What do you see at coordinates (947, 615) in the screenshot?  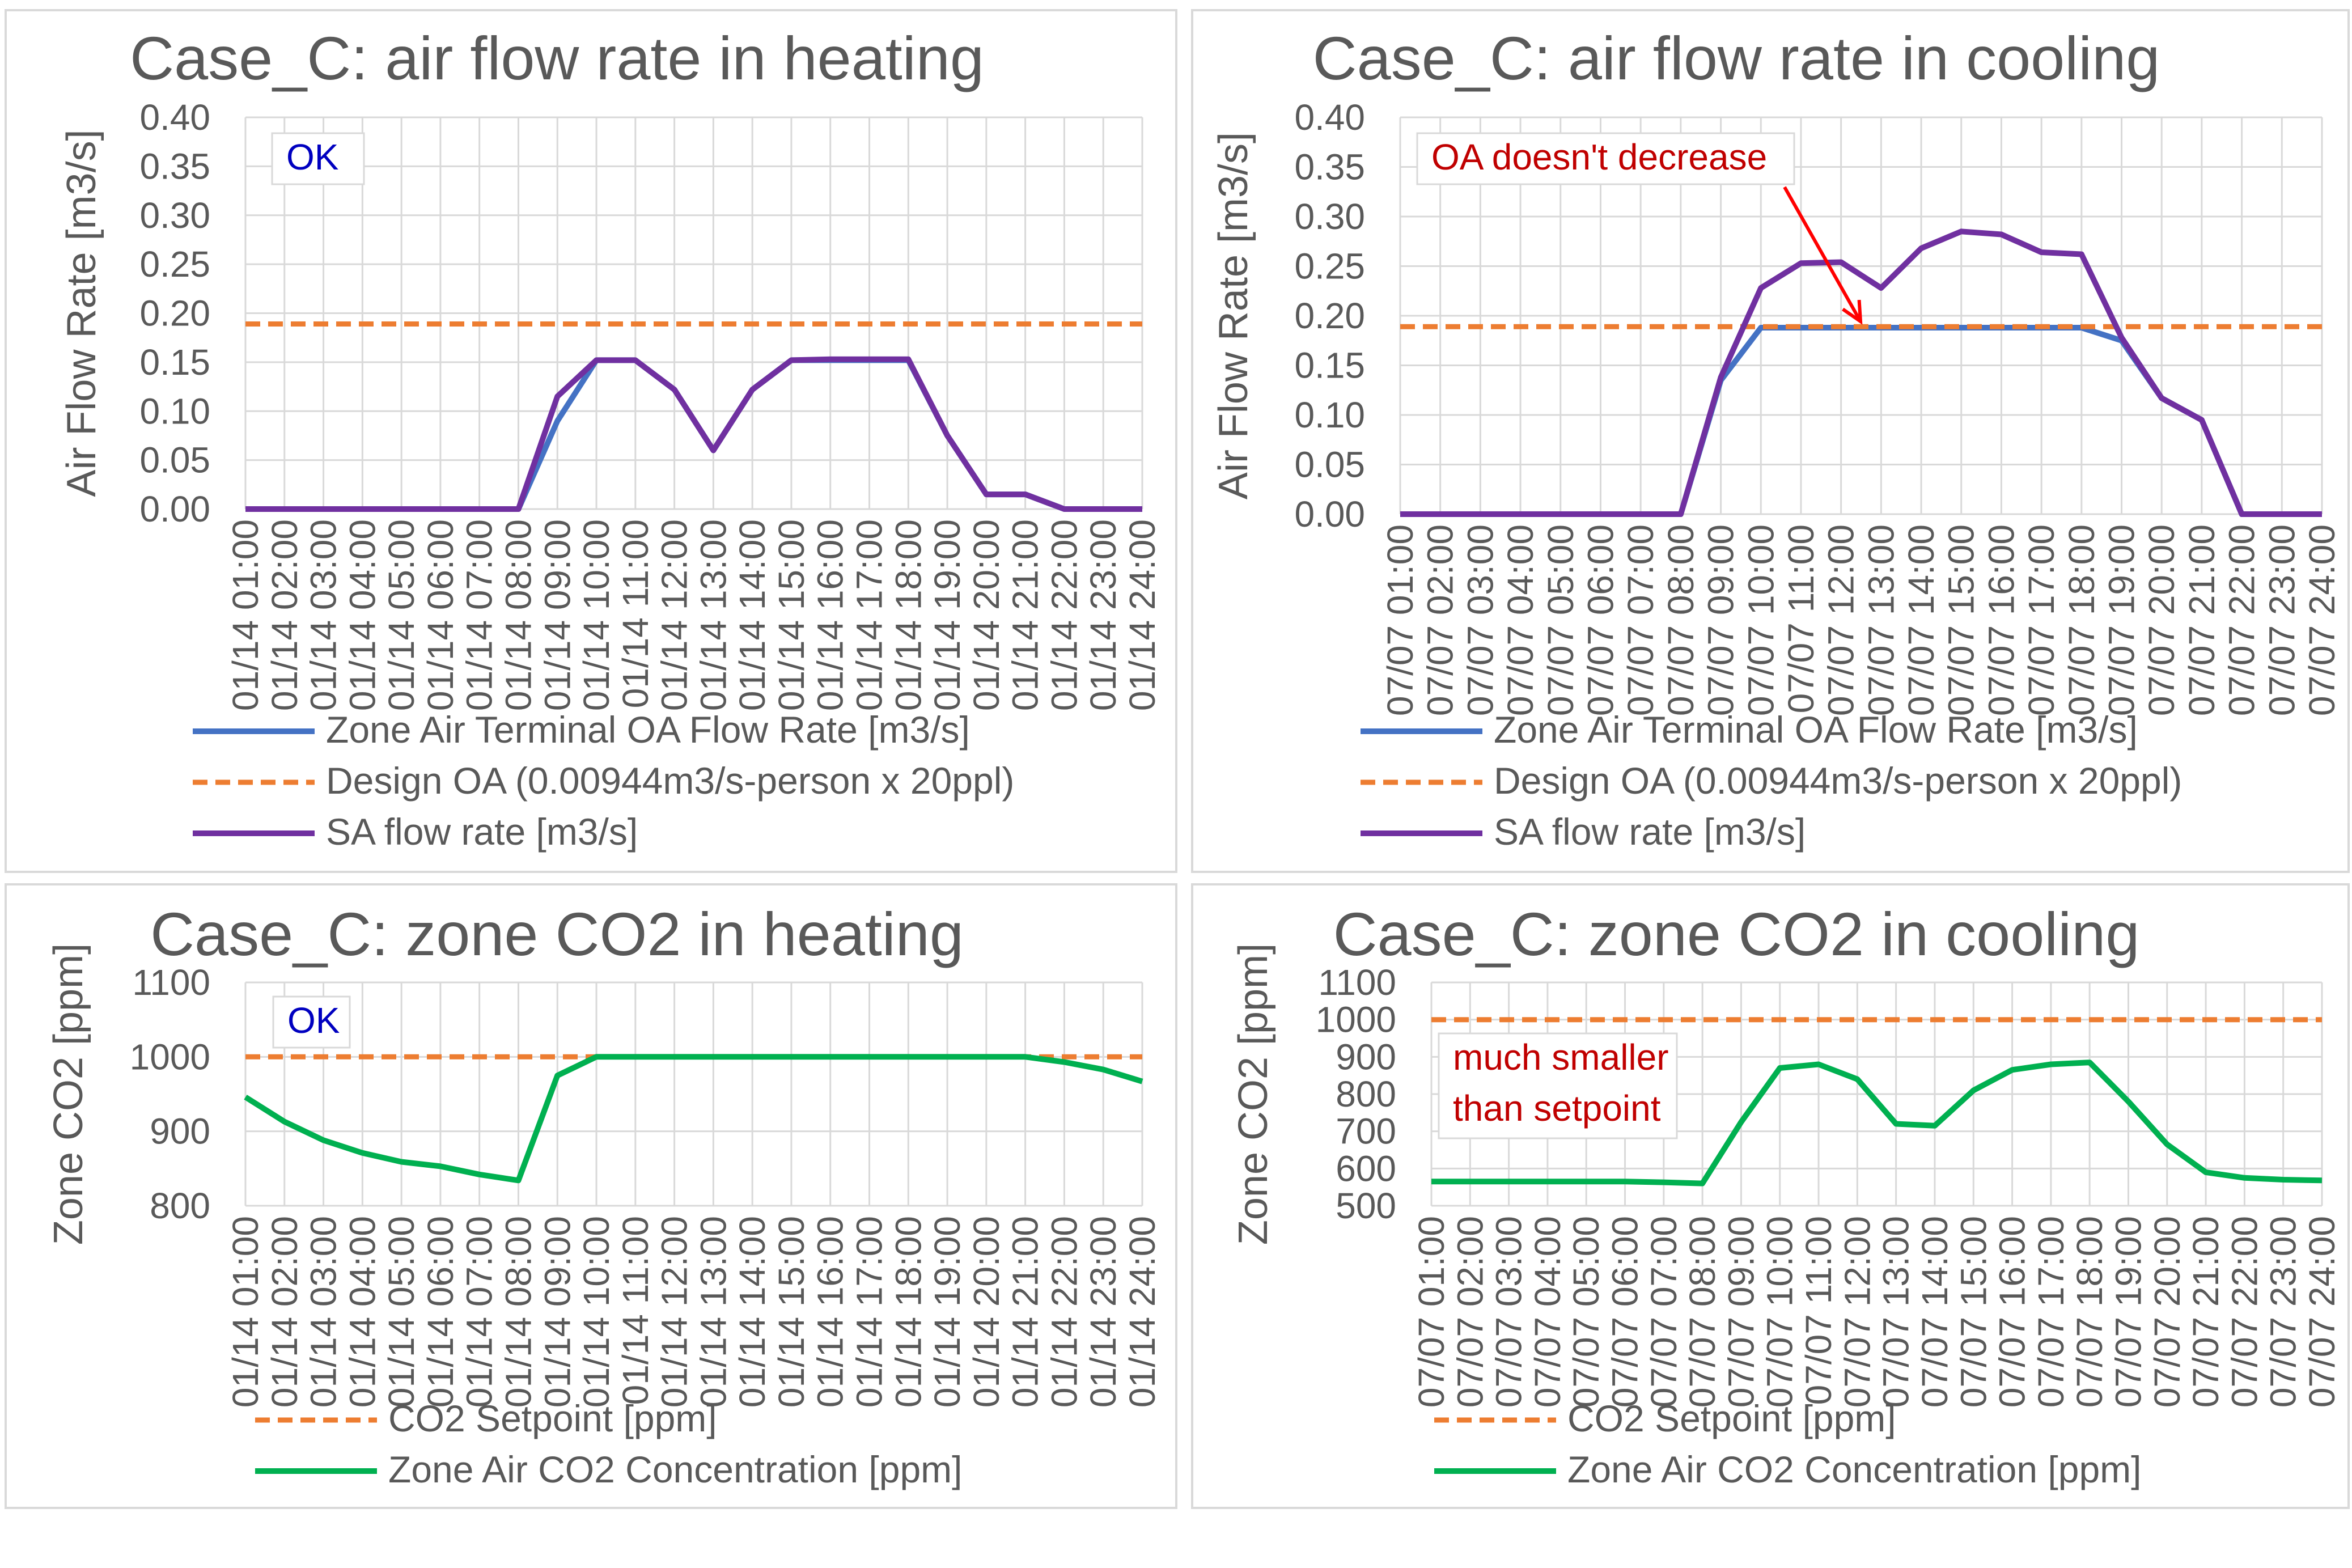 I see `x-tick-label: 01/14 19:00` at bounding box center [947, 615].